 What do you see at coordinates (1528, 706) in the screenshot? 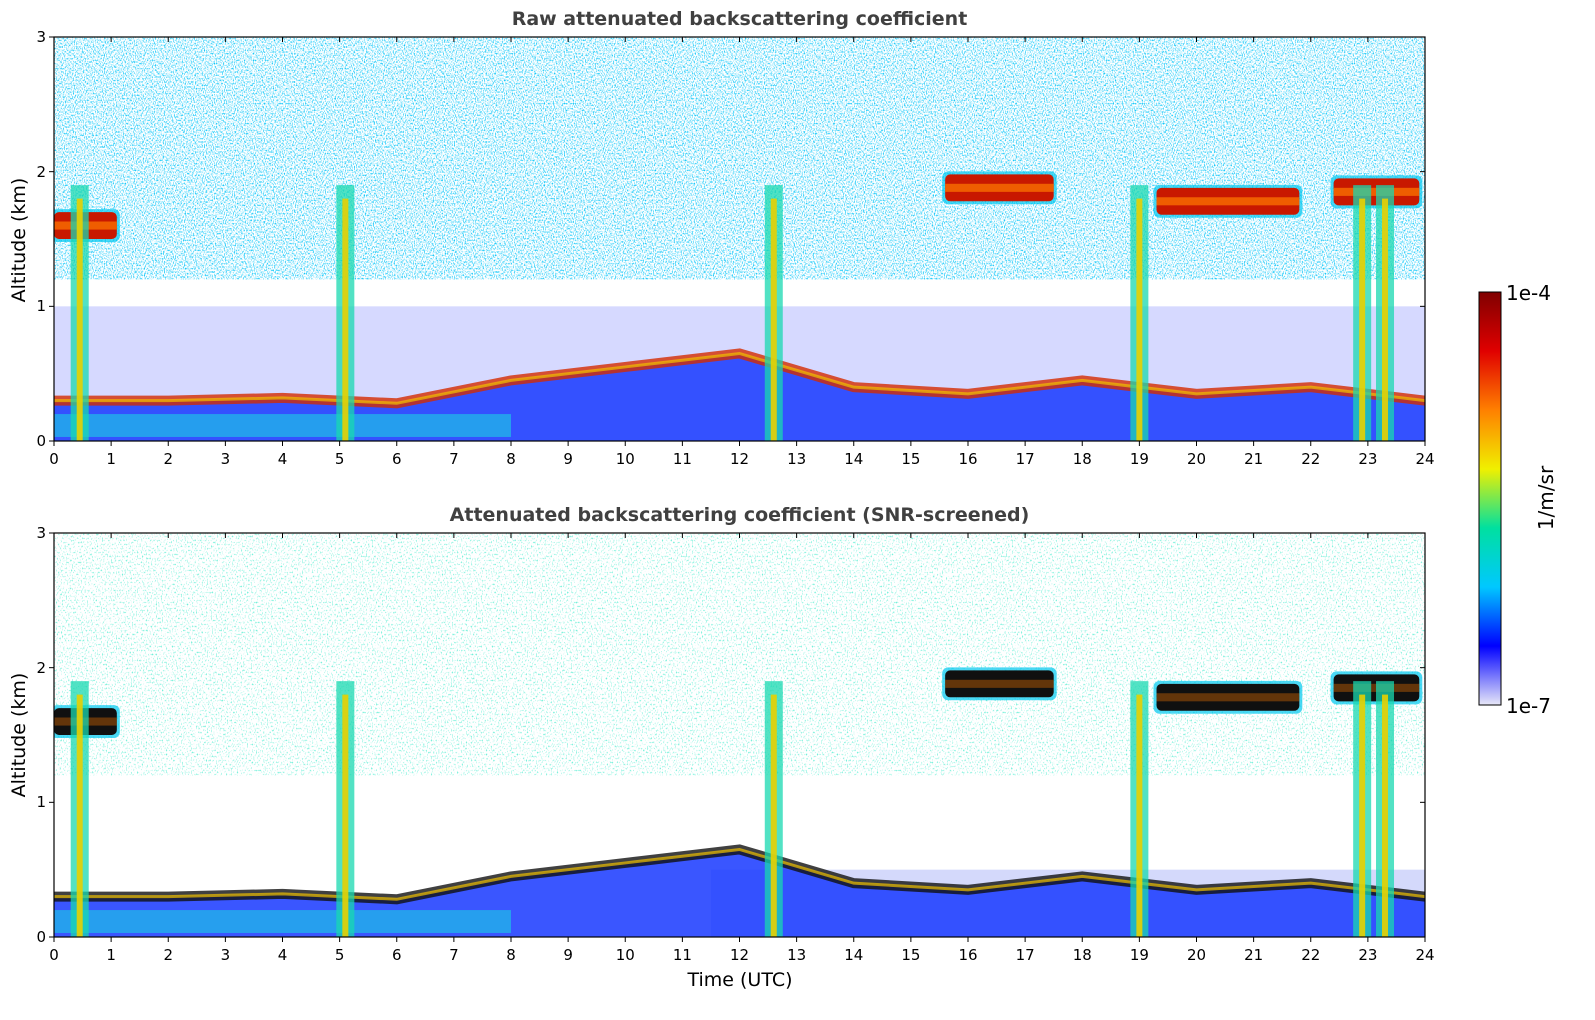
I see `colorbar-min-label: 1e-7` at bounding box center [1528, 706].